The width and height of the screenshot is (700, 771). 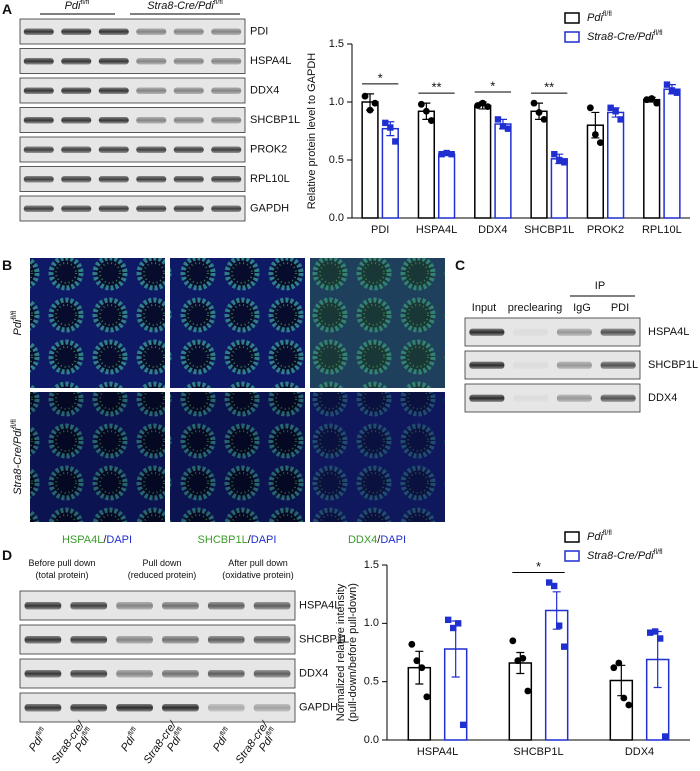 What do you see at coordinates (61, 575) in the screenshot?
I see `condition-label-part: (total protein)` at bounding box center [61, 575].